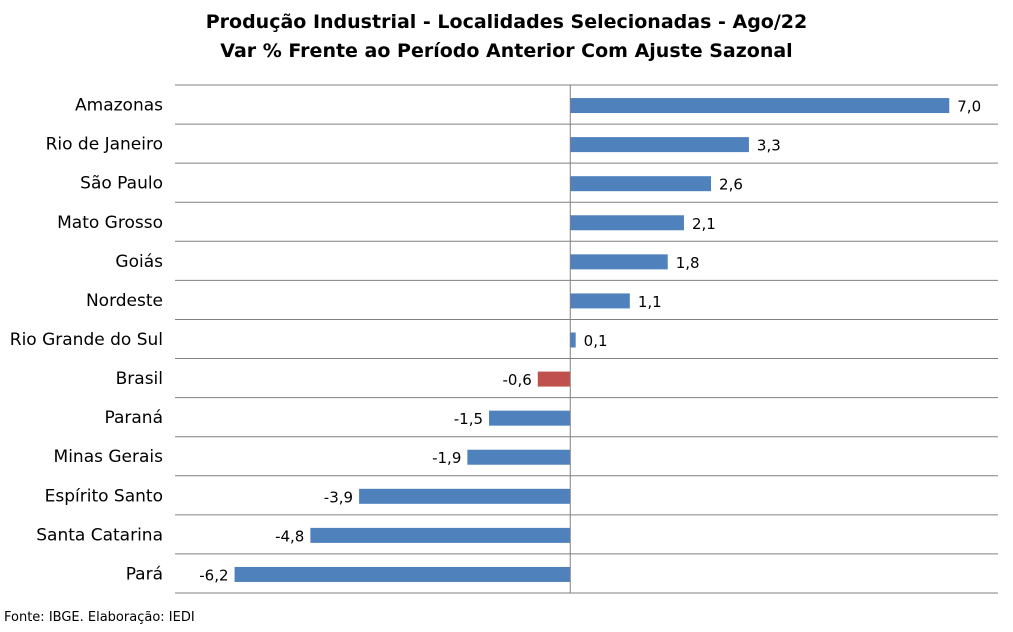 Image resolution: width=1013 pixels, height=632 pixels. I want to click on category-label: Goiás, so click(139, 262).